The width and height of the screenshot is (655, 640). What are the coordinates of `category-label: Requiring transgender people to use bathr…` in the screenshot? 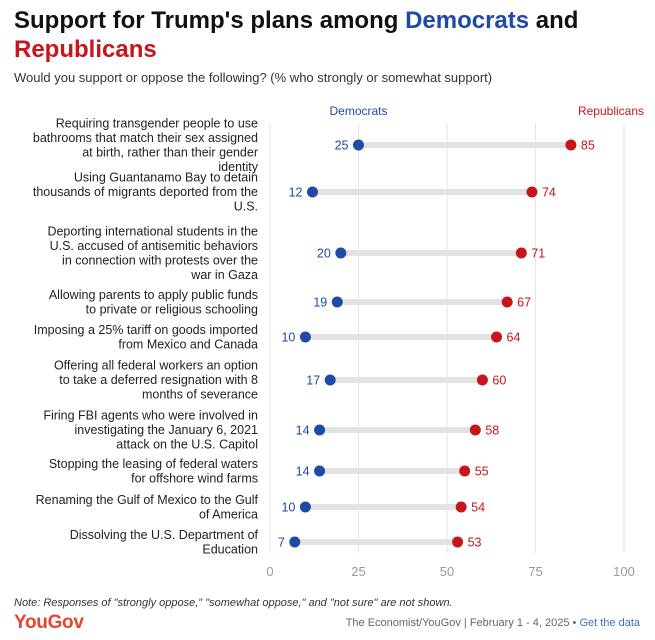 It's located at (146, 145).